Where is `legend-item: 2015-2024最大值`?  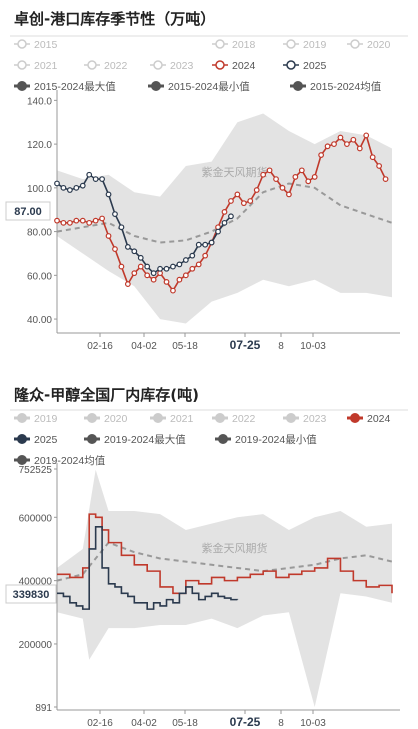 legend-item: 2015-2024最大值 is located at coordinates (65, 86).